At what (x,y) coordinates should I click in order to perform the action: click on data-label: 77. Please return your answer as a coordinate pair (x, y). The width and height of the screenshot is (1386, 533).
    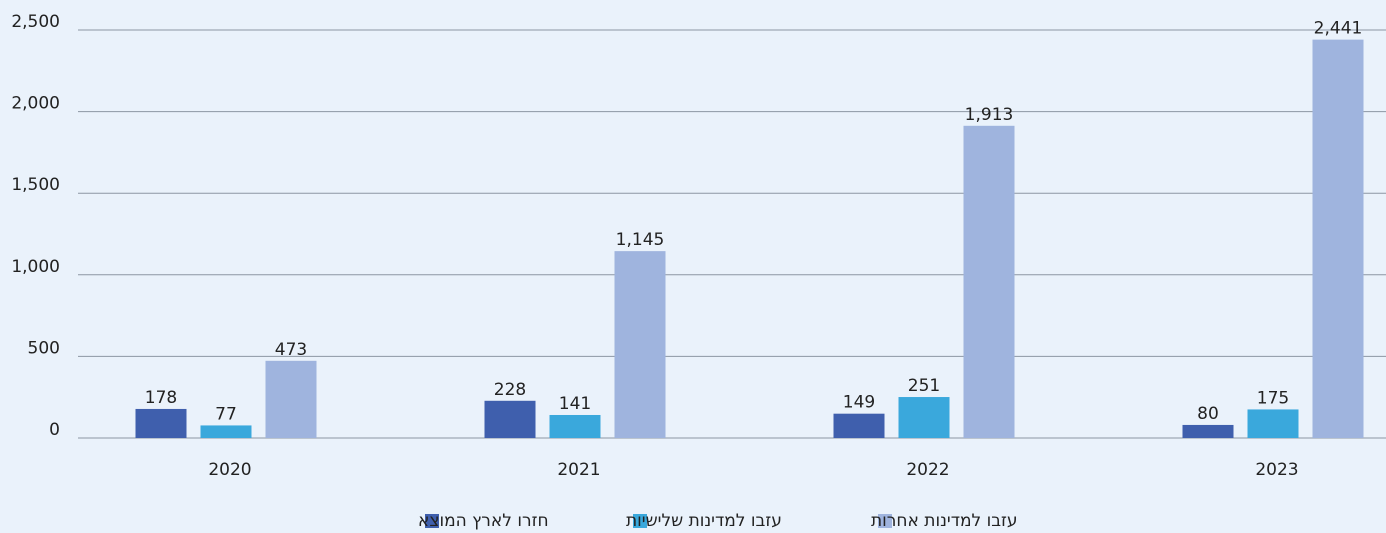
    Looking at the image, I should click on (226, 414).